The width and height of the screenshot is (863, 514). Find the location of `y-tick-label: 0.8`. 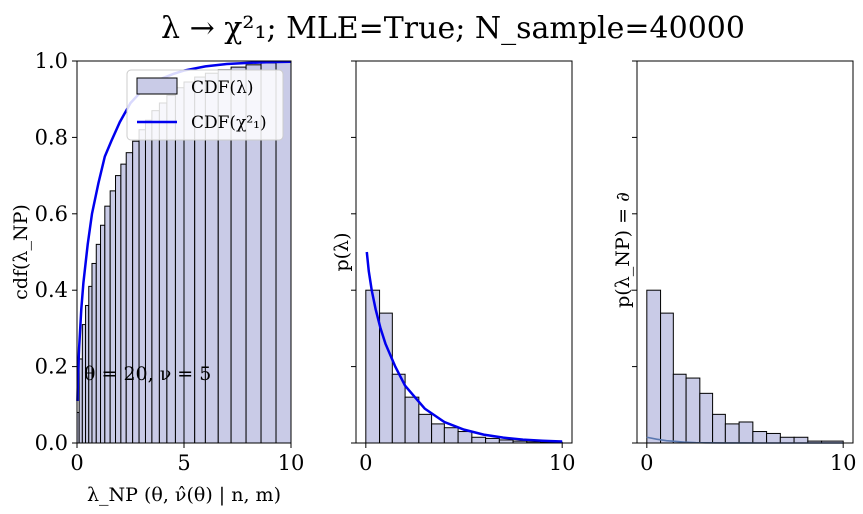

y-tick-label: 0.8 is located at coordinates (51, 137).